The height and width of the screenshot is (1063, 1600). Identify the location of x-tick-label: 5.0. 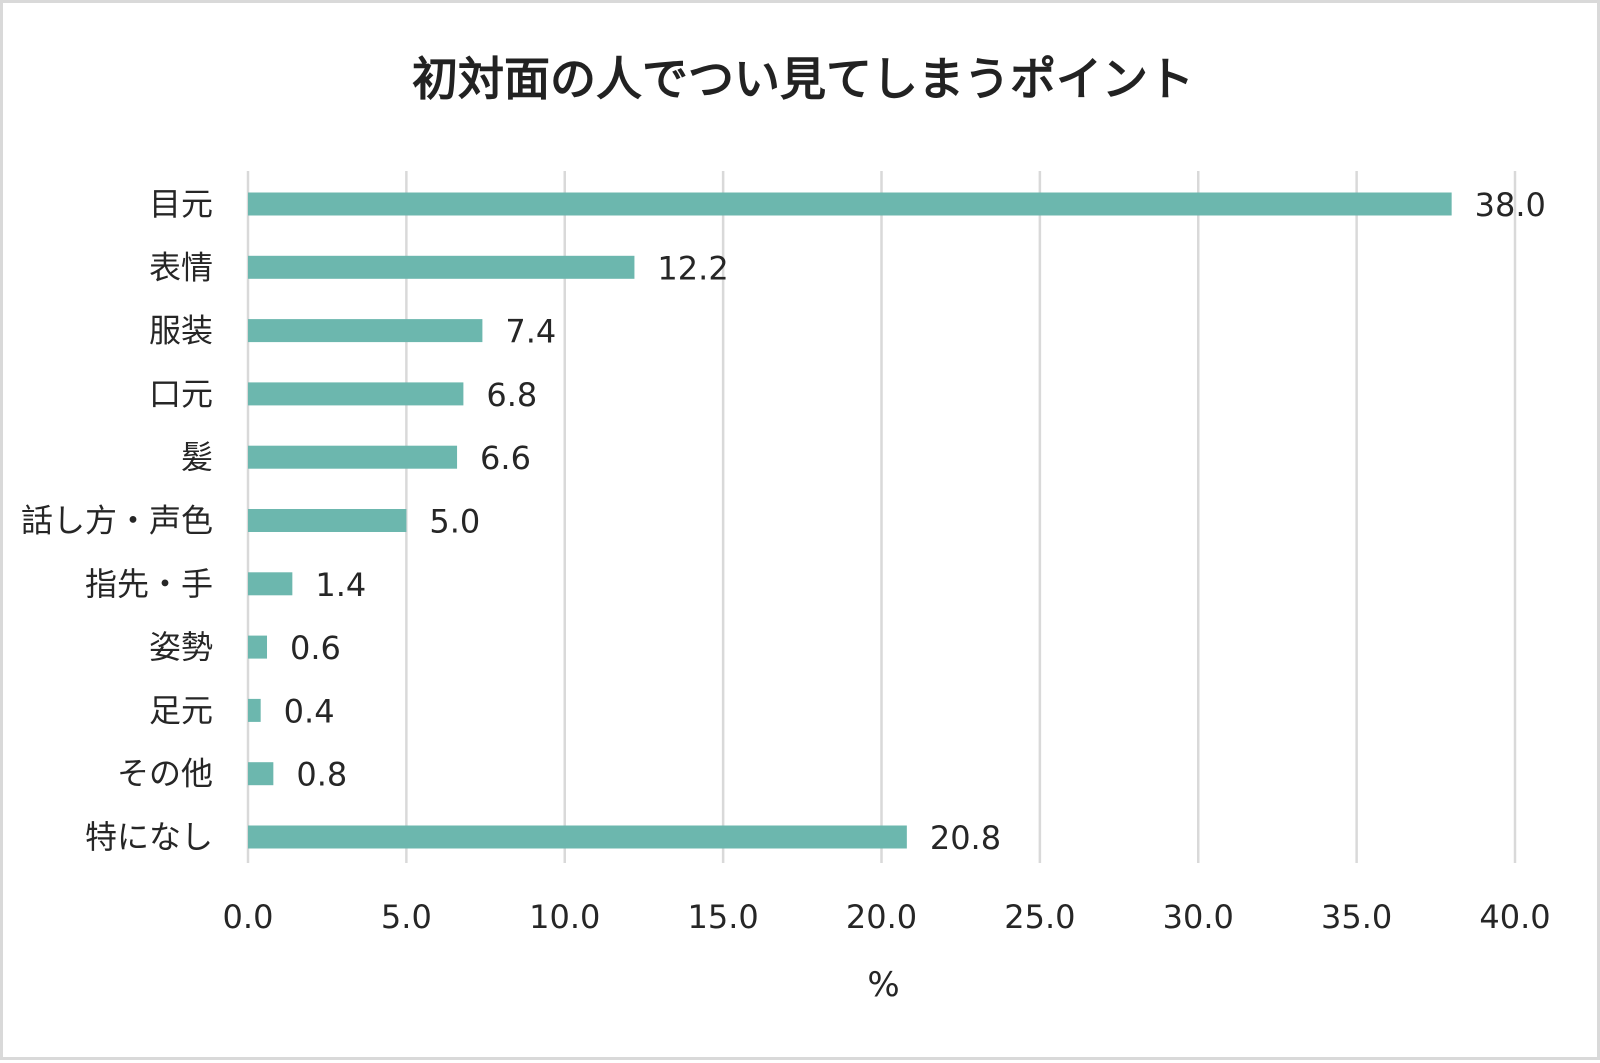
(406, 917).